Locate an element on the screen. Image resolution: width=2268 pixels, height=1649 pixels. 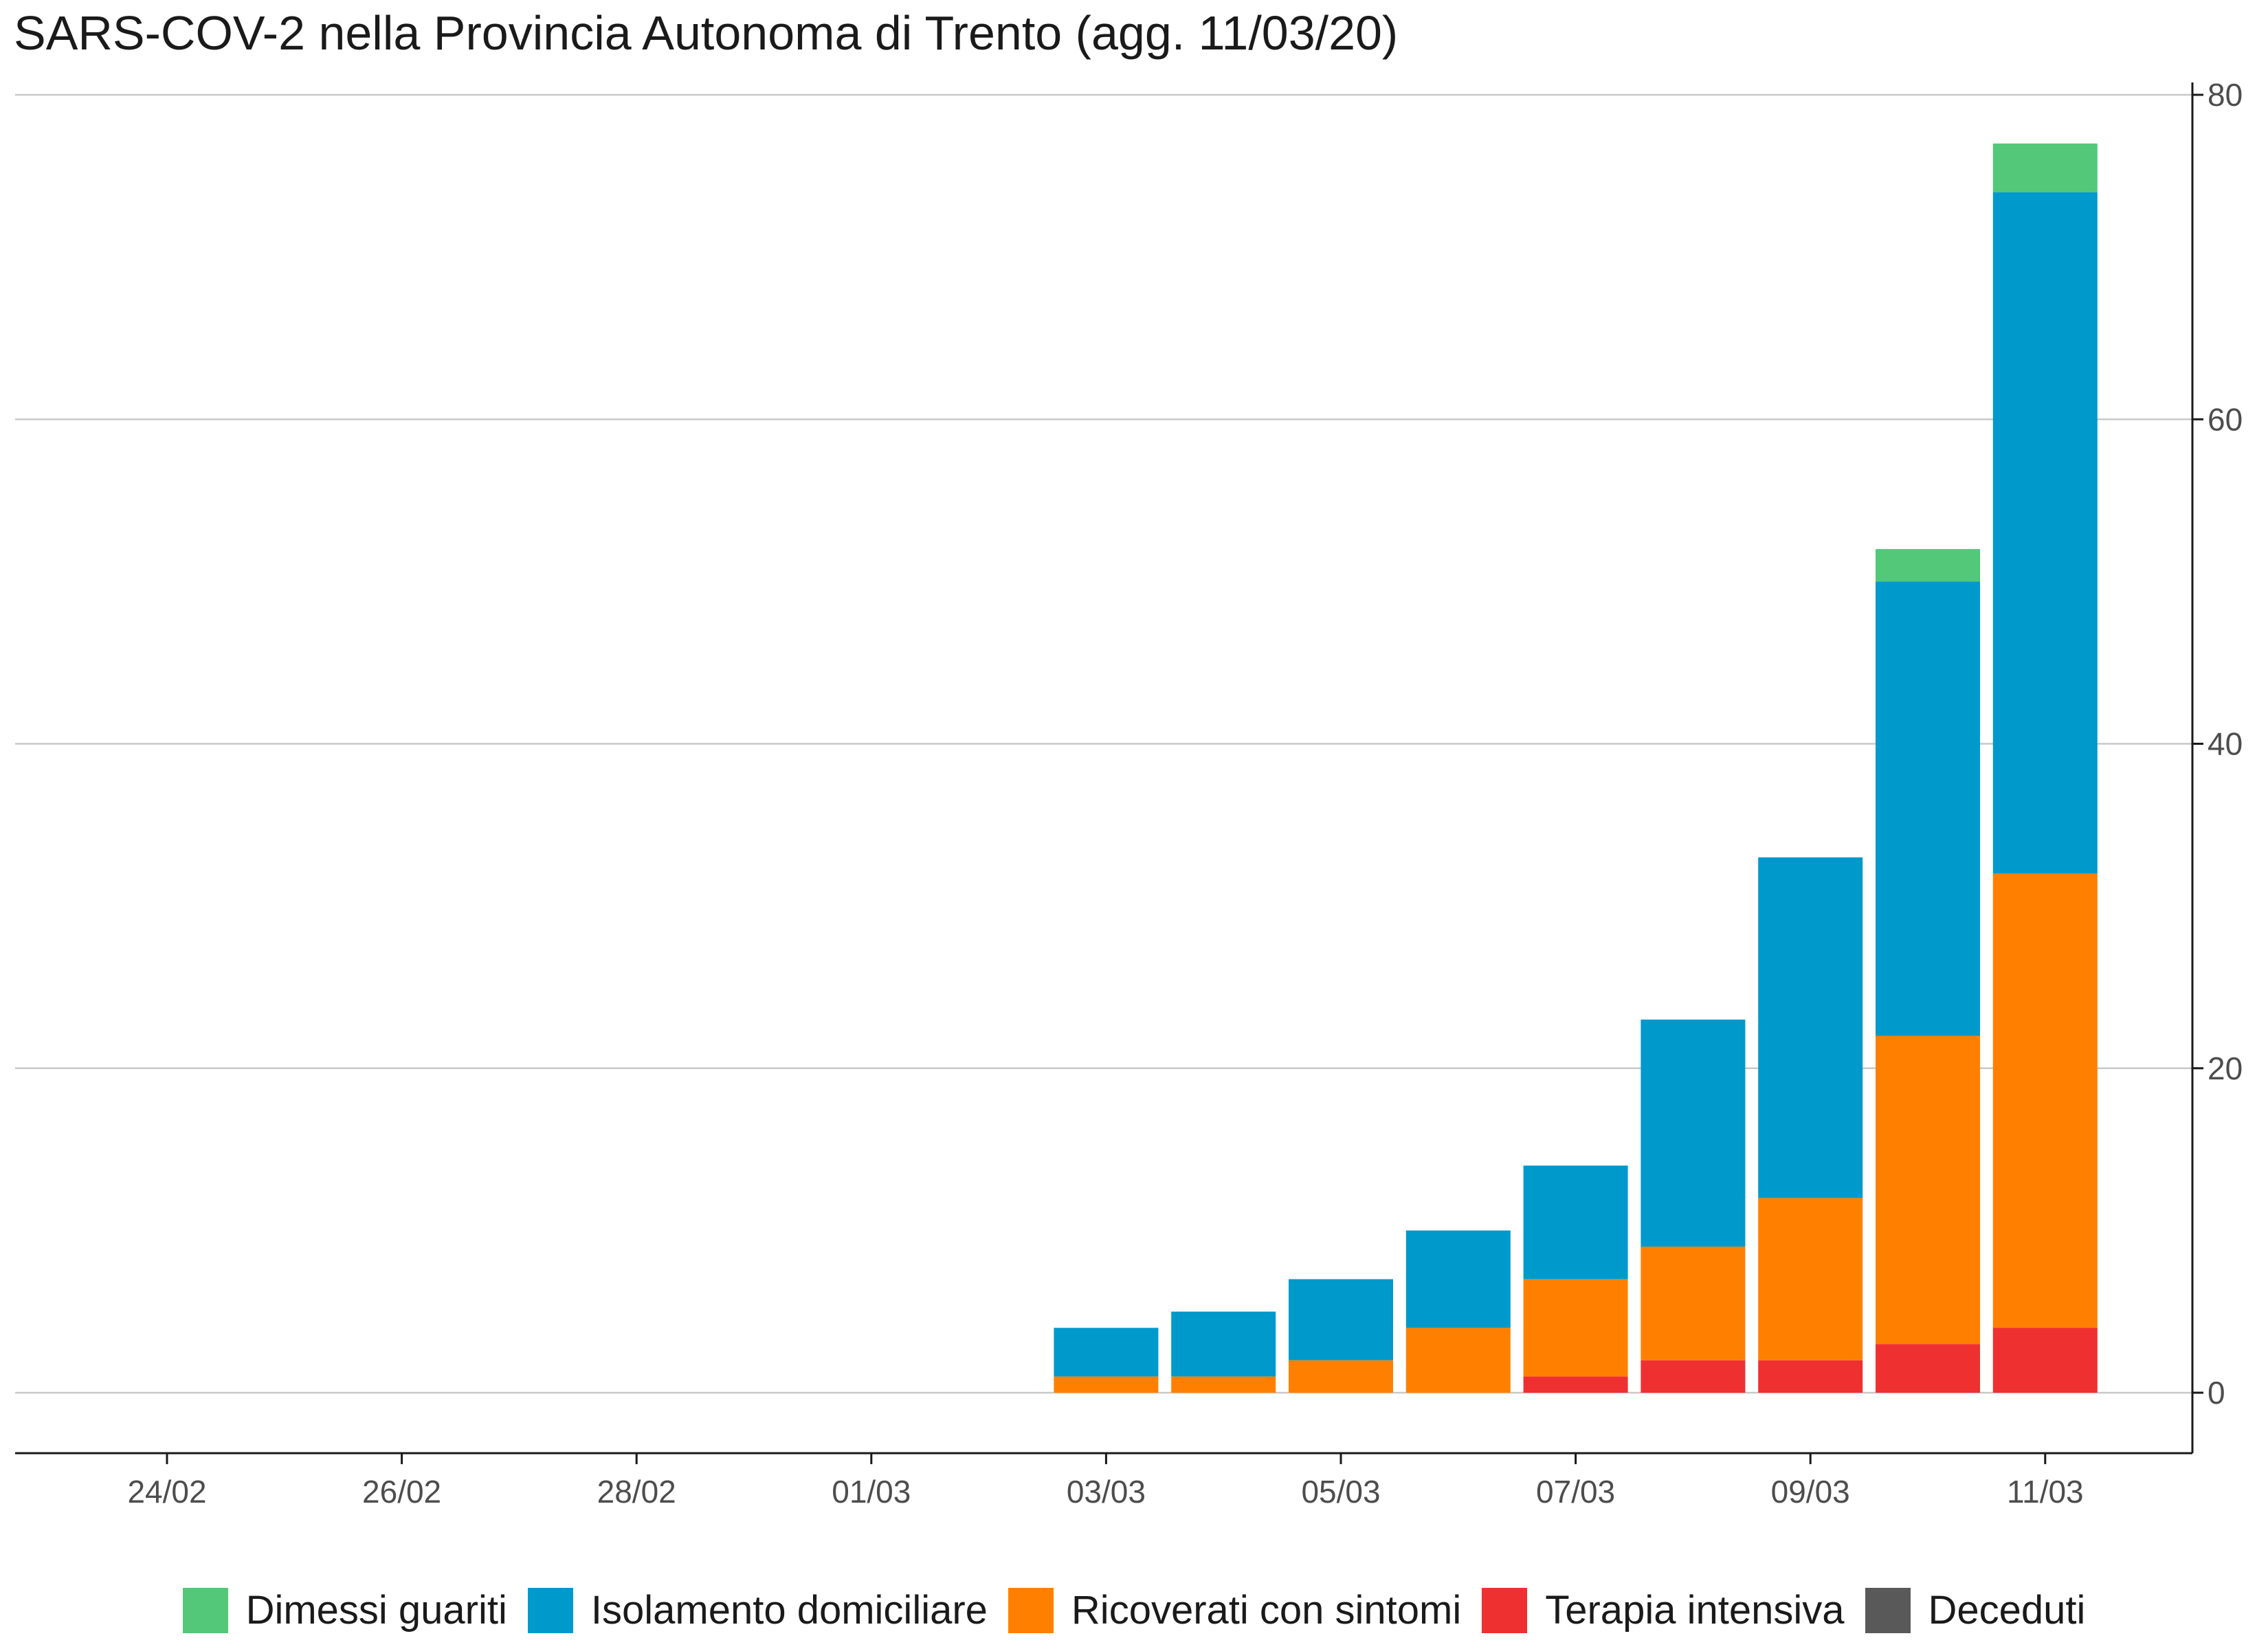
x-tick-label-03-03: 03/03 is located at coordinates (1106, 1492).